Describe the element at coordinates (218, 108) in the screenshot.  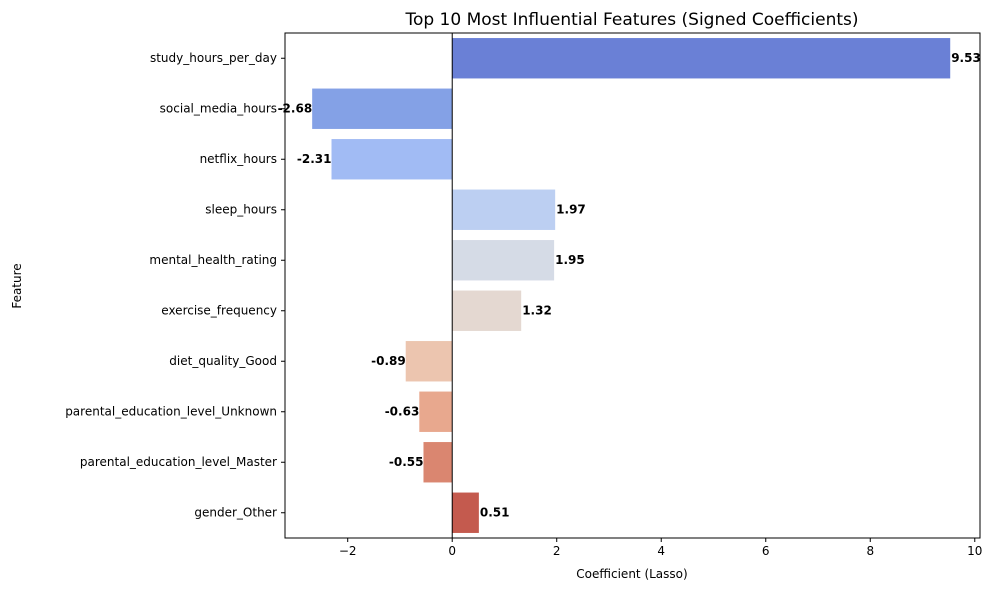
I see `y-tick-label: social_media_hours` at that location.